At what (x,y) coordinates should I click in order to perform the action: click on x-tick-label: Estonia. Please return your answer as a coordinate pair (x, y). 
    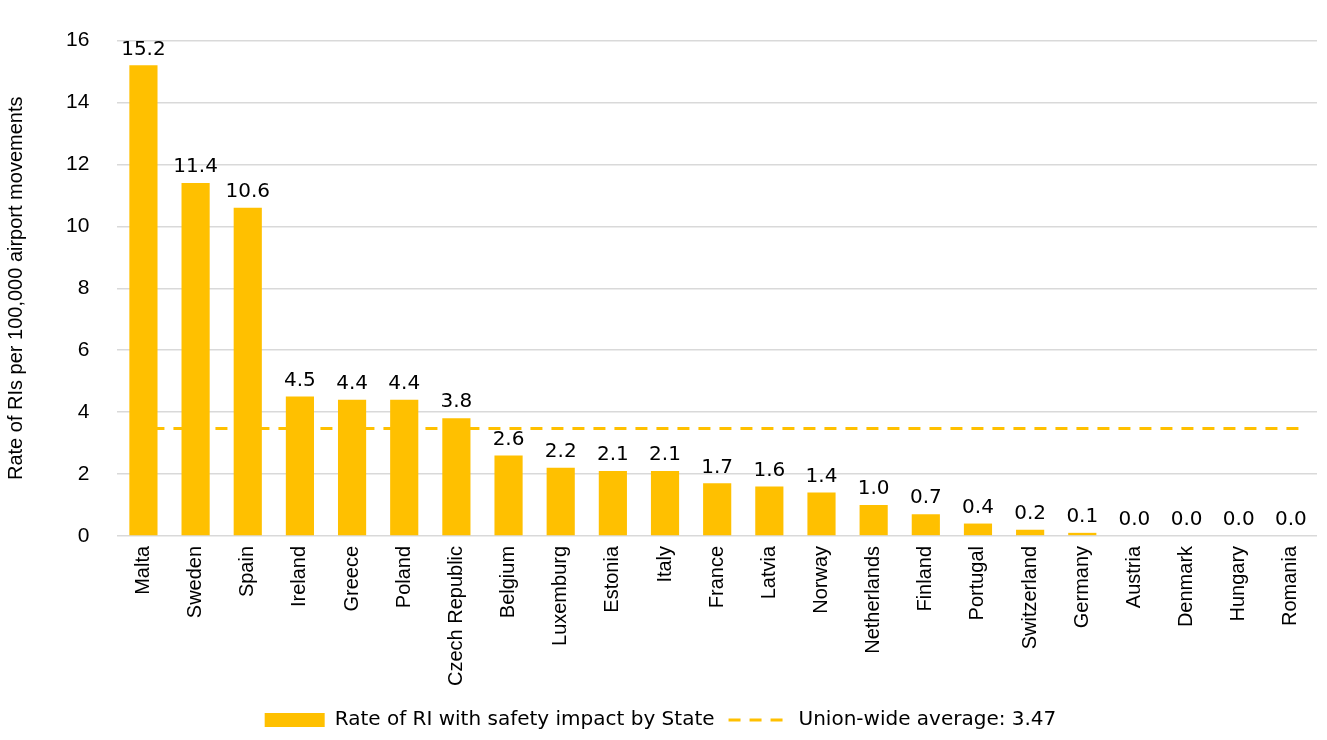
    Looking at the image, I should click on (611, 579).